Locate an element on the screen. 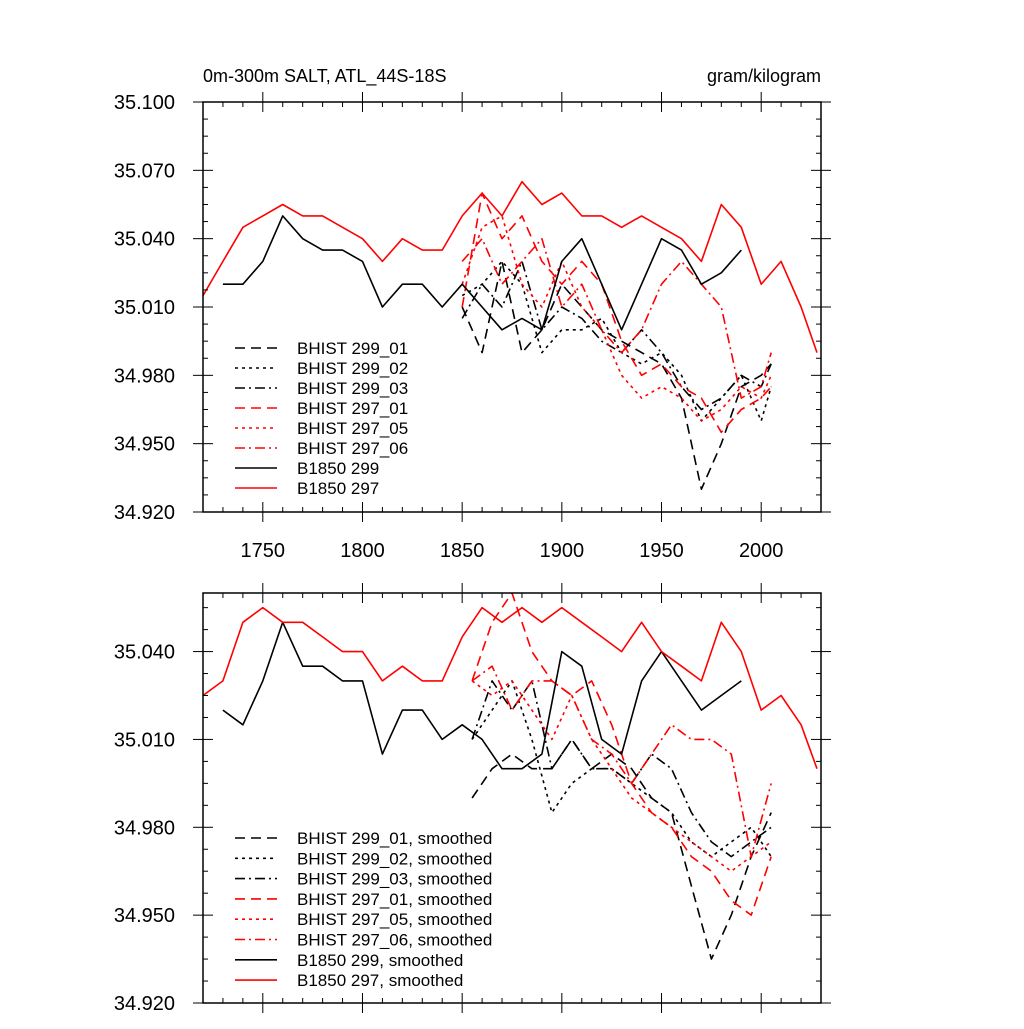 This screenshot has height=1029, width=1024. legend-label: BHIST 297_06 is located at coordinates (352, 448).